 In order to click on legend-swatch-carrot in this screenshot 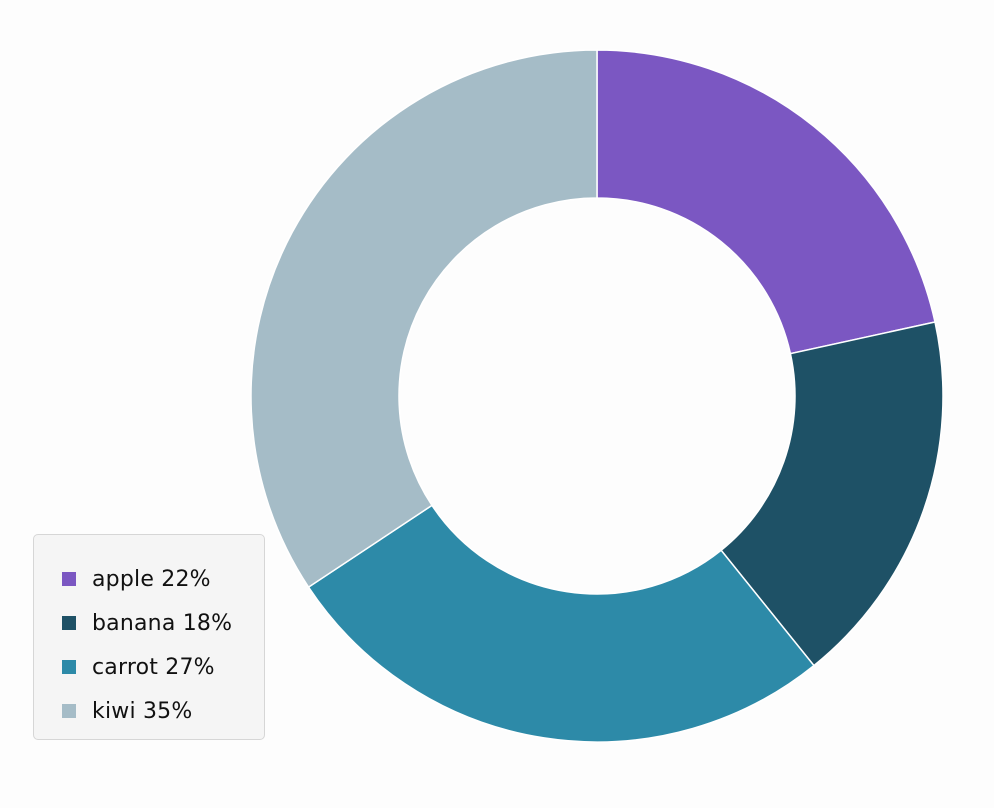, I will do `click(69, 667)`.